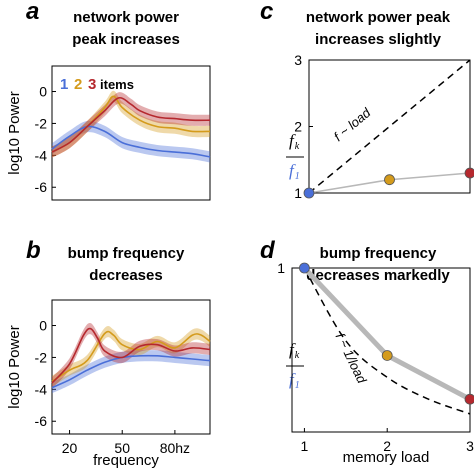 The image size is (474, 470). Describe the element at coordinates (43, 92) in the screenshot. I see `panel-a-ytick-label: 0` at that location.